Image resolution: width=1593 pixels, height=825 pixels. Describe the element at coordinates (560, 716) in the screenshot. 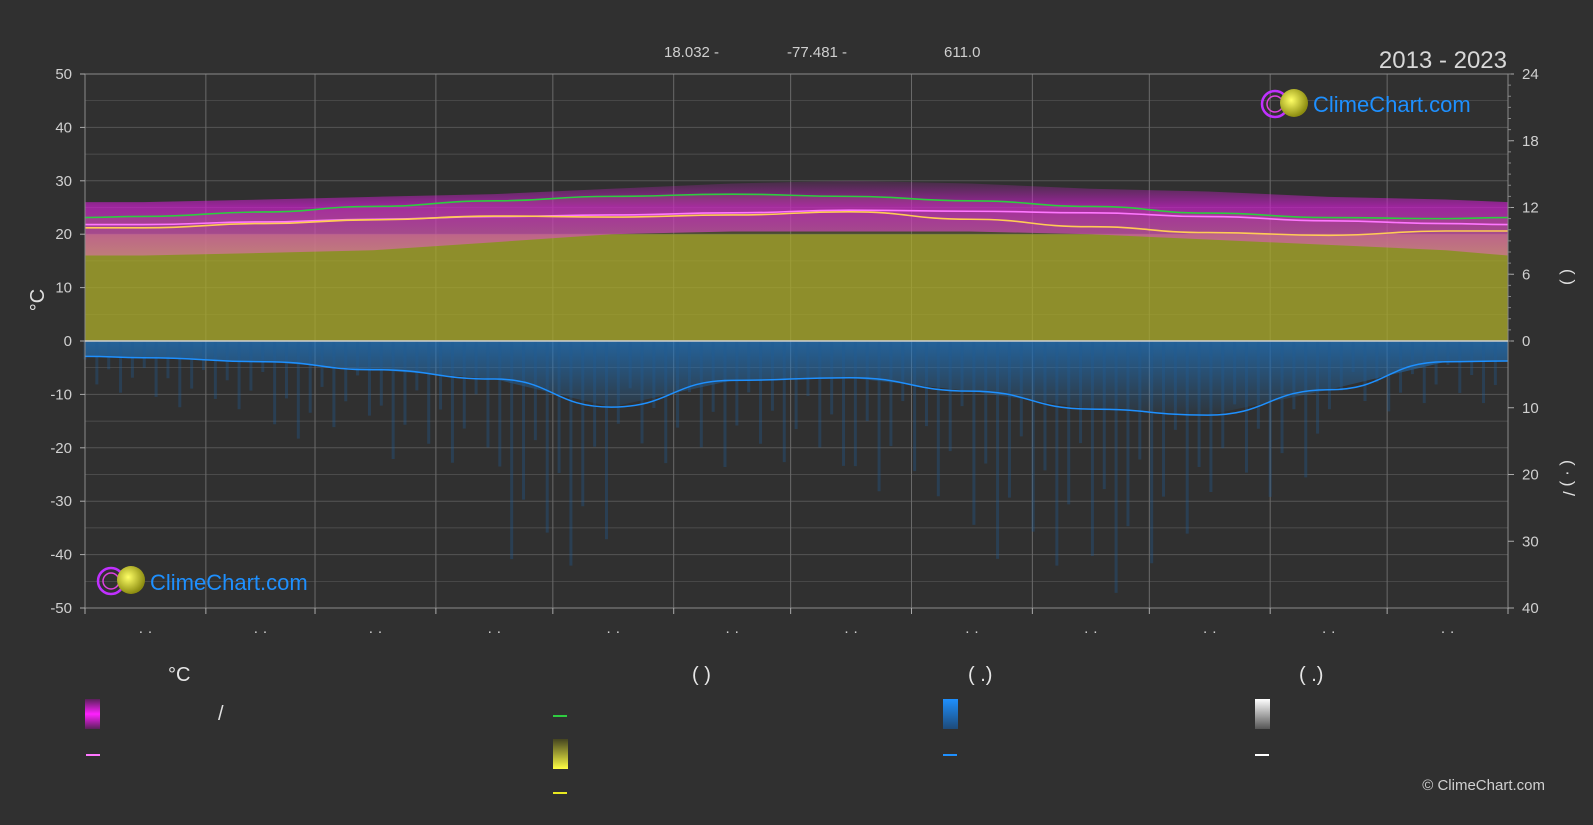

I see `legend-daylight-line` at that location.